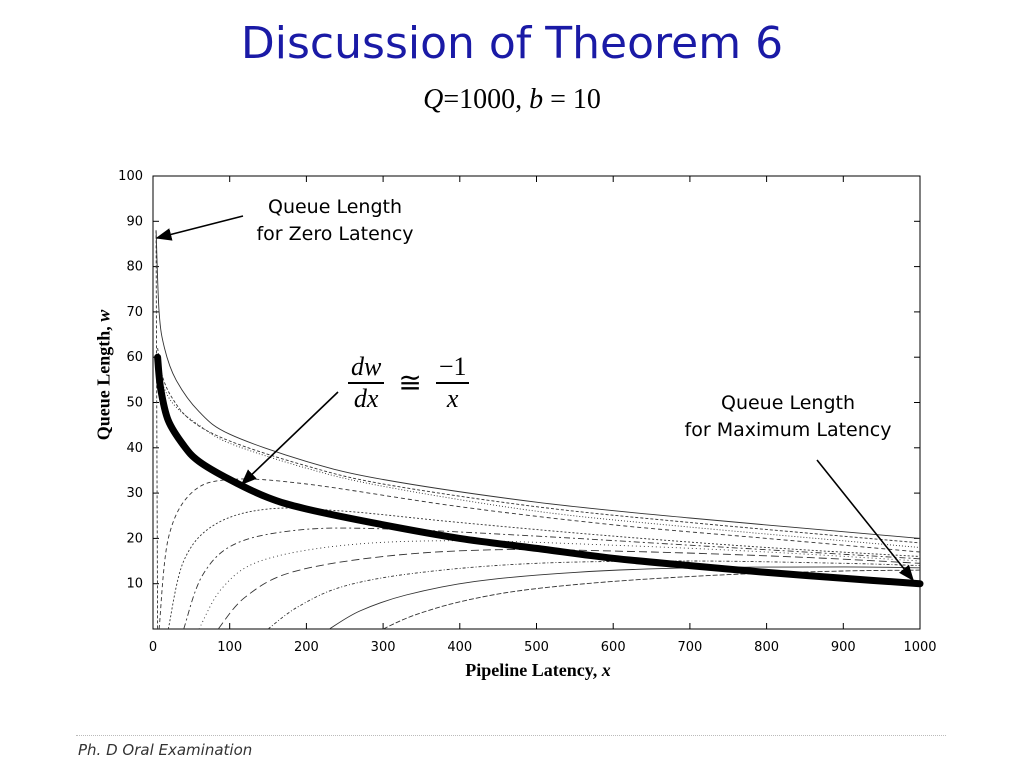 Image resolution: width=1024 pixels, height=768 pixels. I want to click on annotation-zero-latency-line1: Queue Length, so click(335, 207).